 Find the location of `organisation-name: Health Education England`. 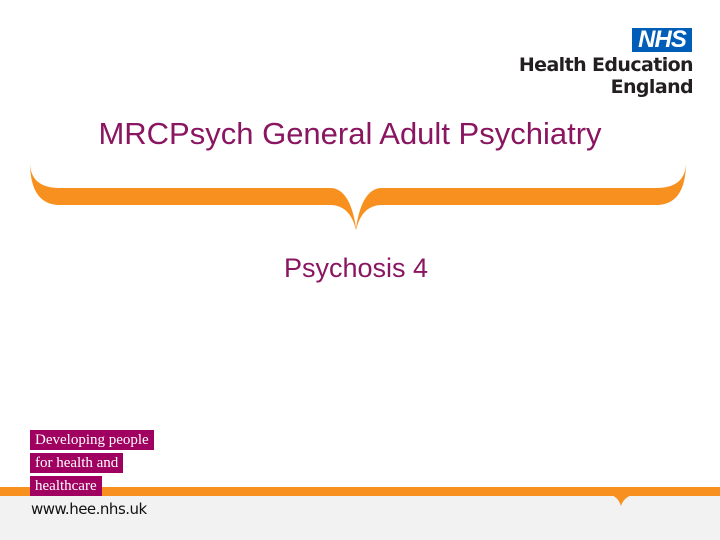

organisation-name: Health Education England is located at coordinates (606, 76).